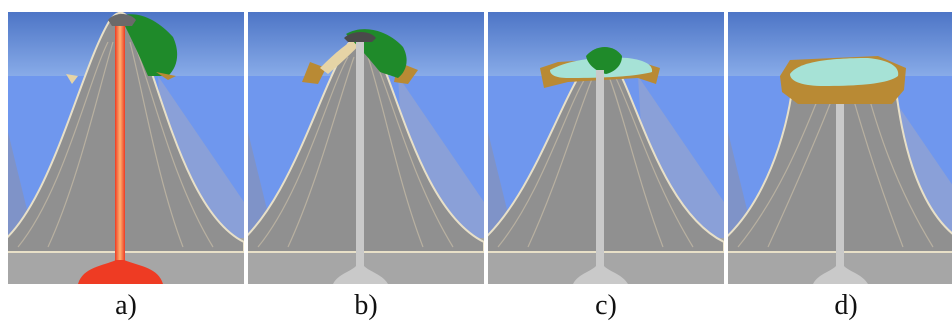 This screenshot has width=952, height=331. What do you see at coordinates (314, 73) in the screenshot?
I see `barrier-reef` at bounding box center [314, 73].